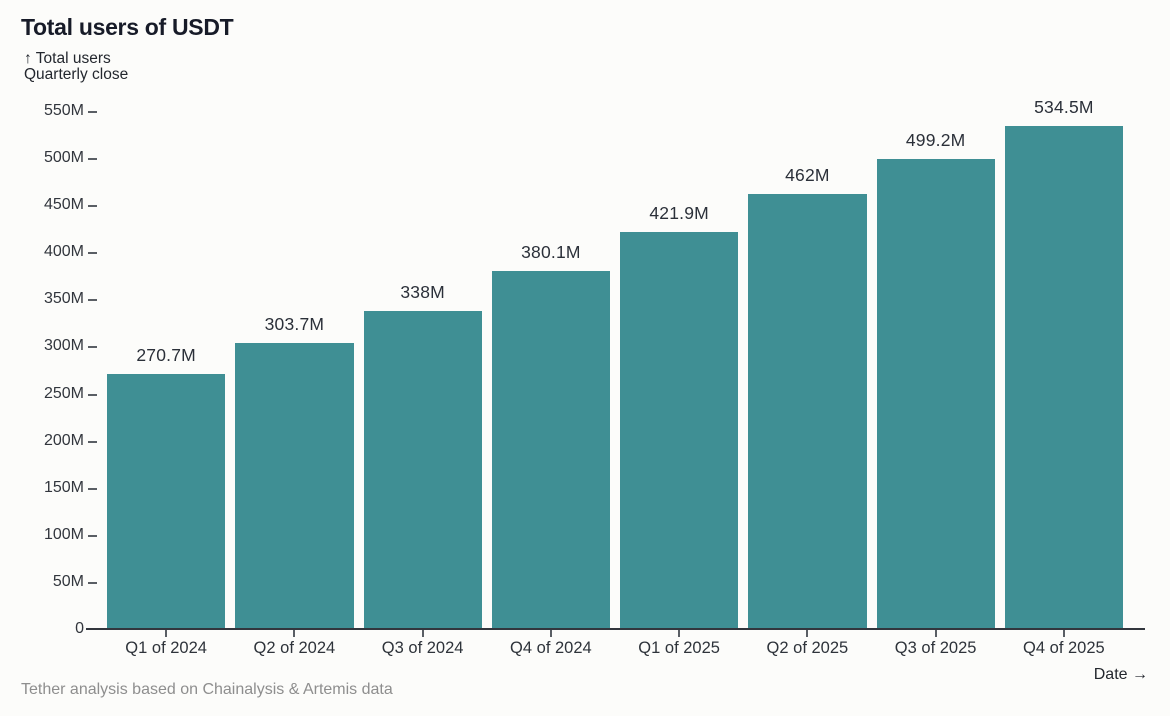  I want to click on x-axis-caption: Date →, so click(1120, 674).